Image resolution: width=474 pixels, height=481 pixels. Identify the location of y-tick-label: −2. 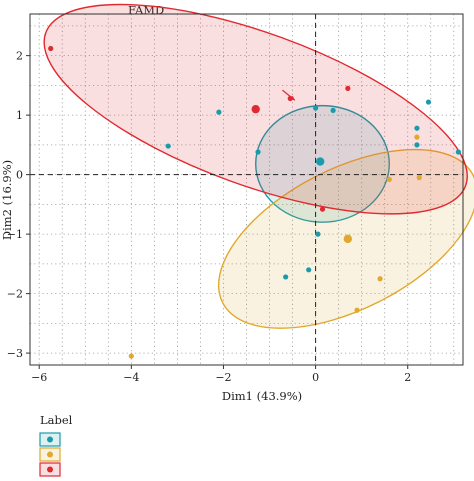
(15, 294).